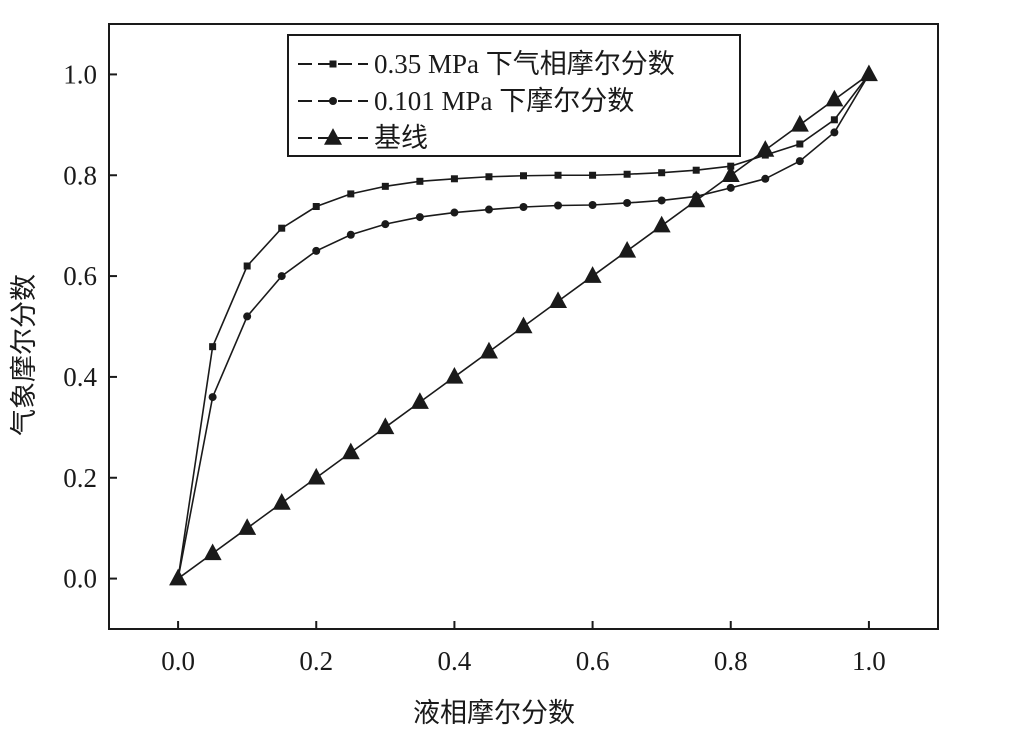  I want to click on x-tick-label-5: 1.0, so click(869, 661).